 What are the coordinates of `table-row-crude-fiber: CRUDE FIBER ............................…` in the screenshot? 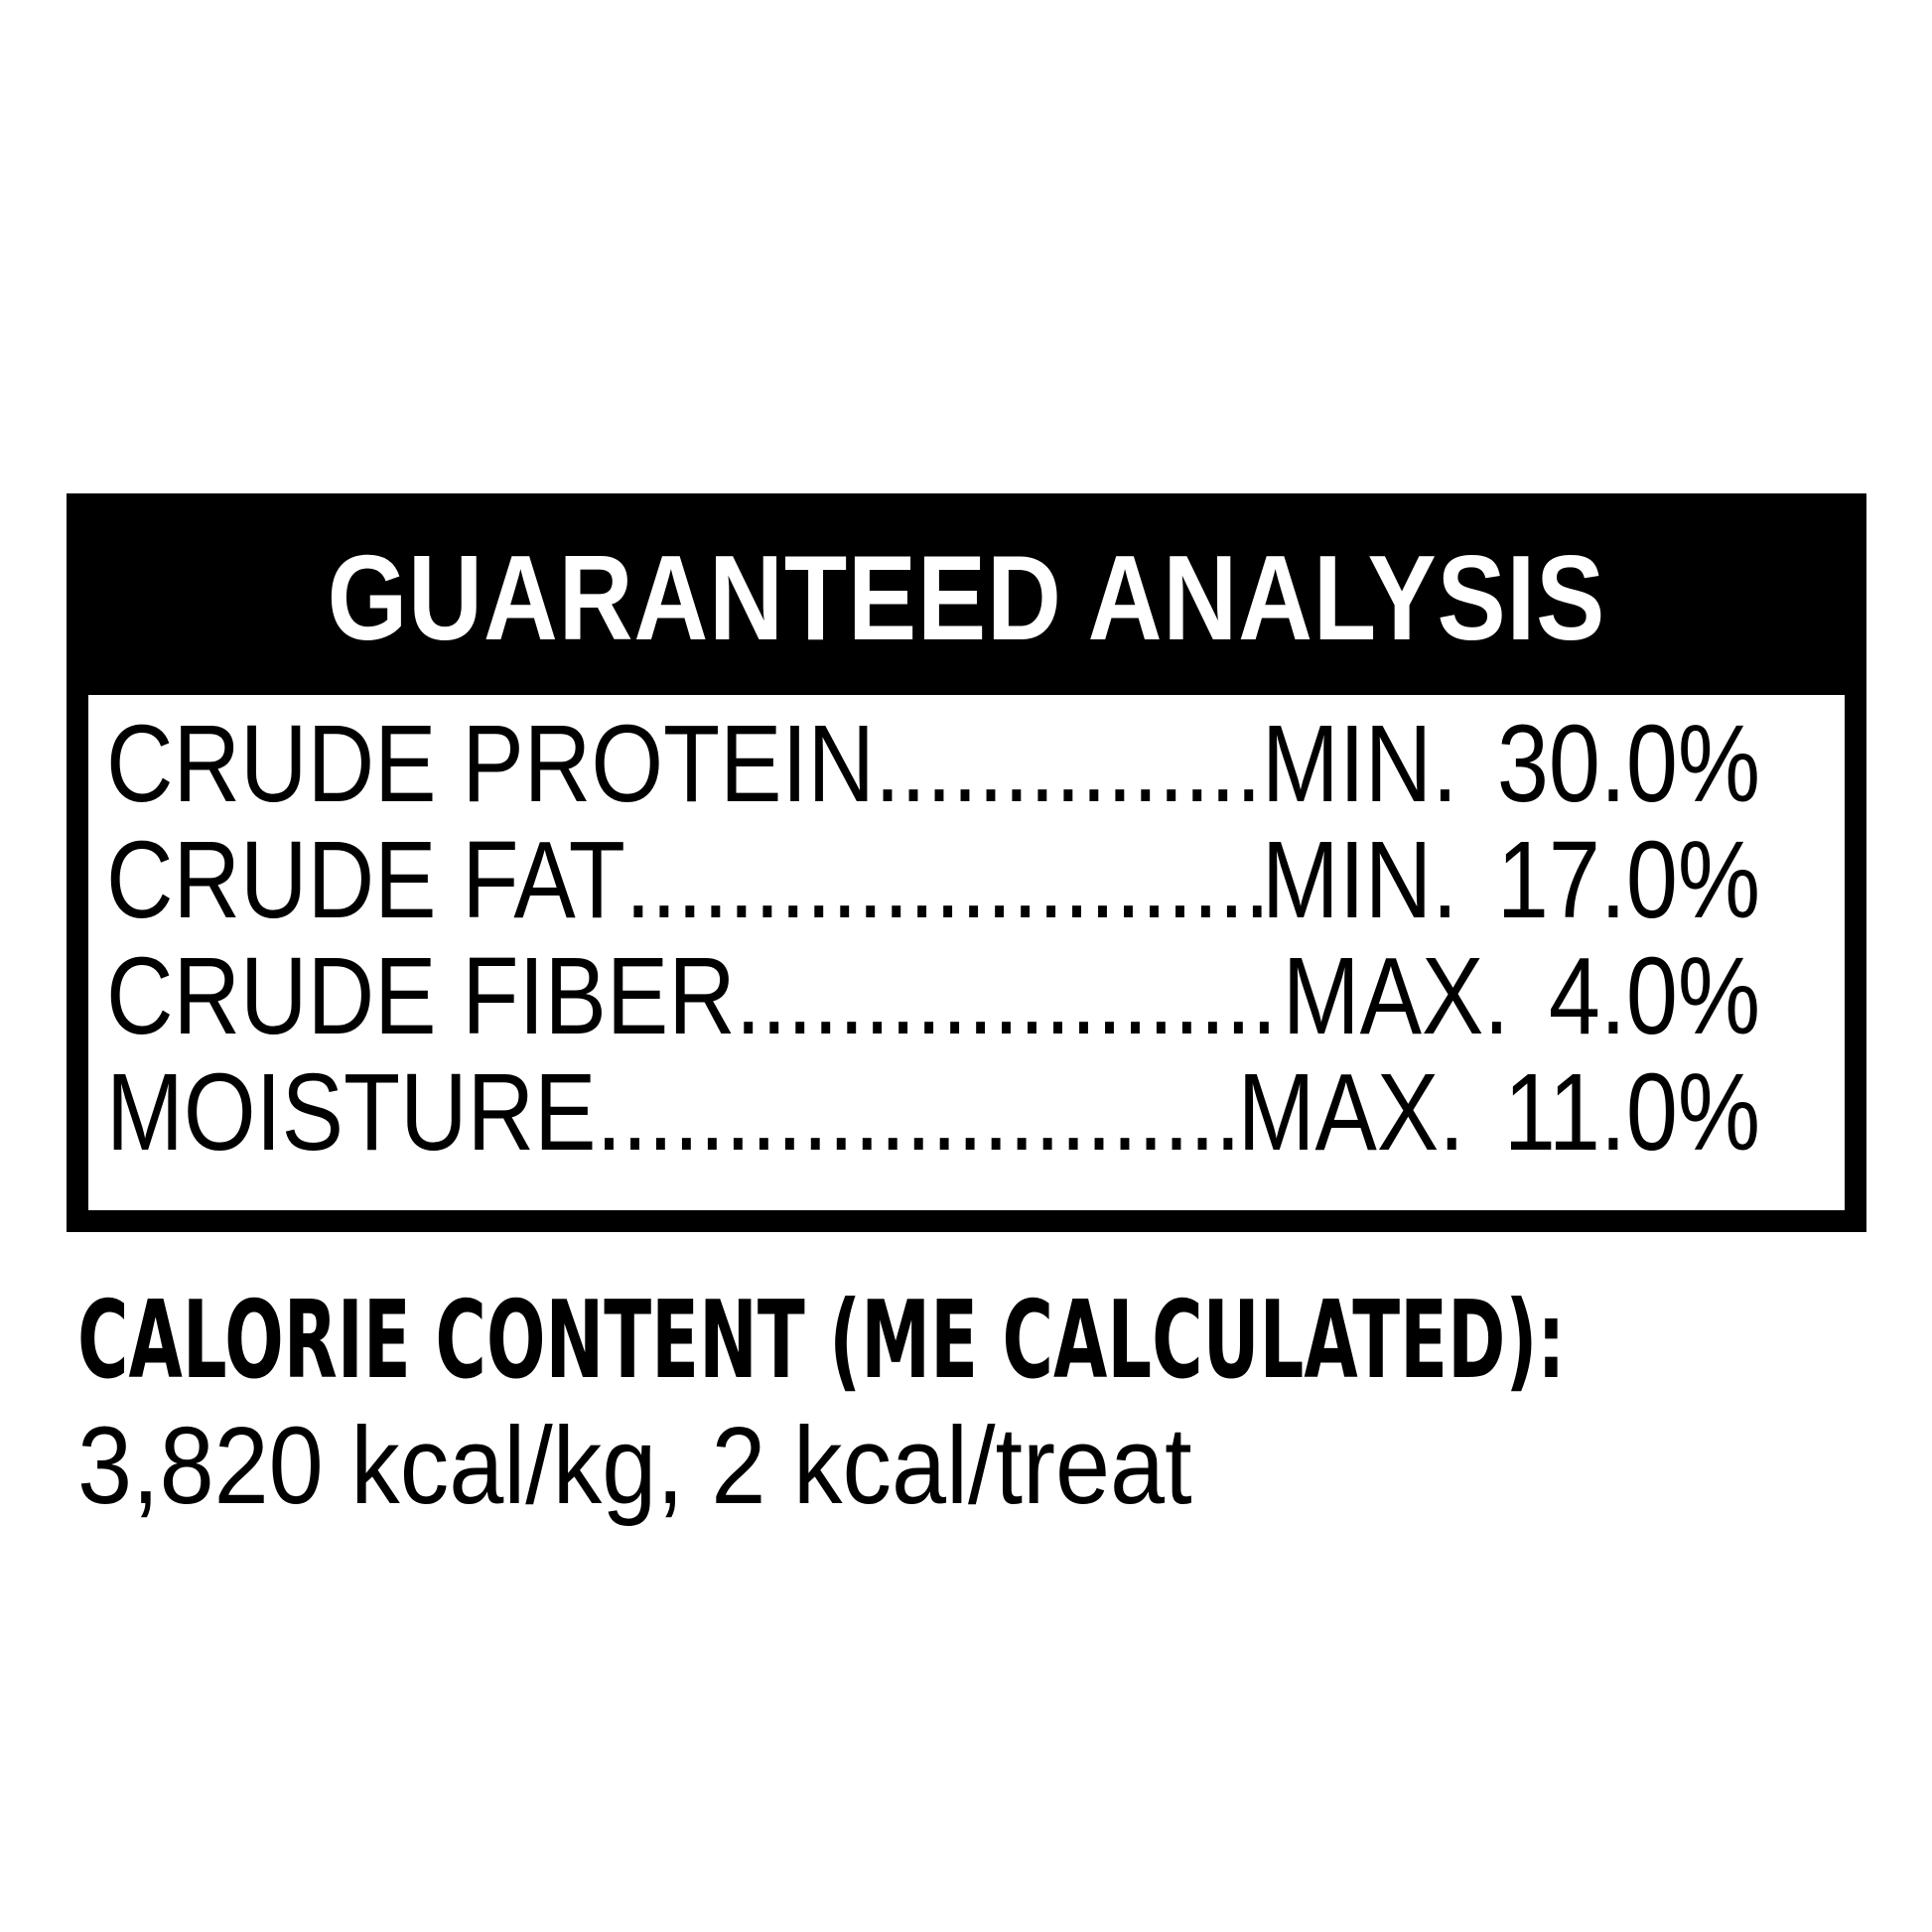 It's located at (933, 996).